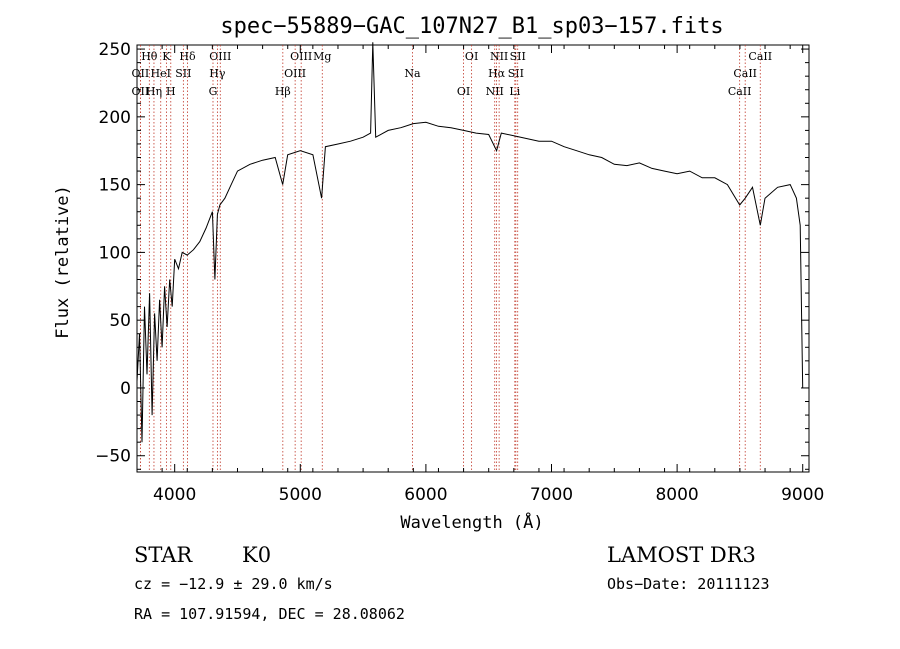 The width and height of the screenshot is (900, 649). Describe the element at coordinates (120, 321) in the screenshot. I see `y-tick-label: 50` at that location.